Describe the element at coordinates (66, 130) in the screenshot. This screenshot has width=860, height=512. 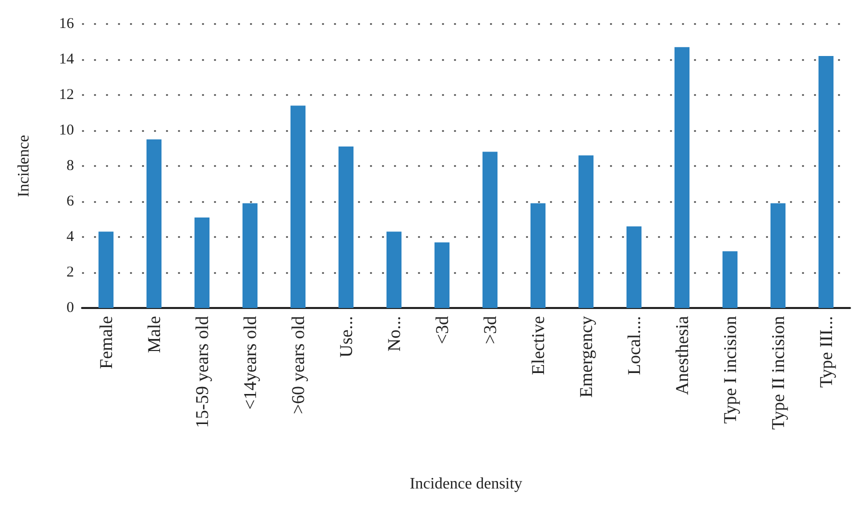
I see `y-tick-label: 10` at that location.